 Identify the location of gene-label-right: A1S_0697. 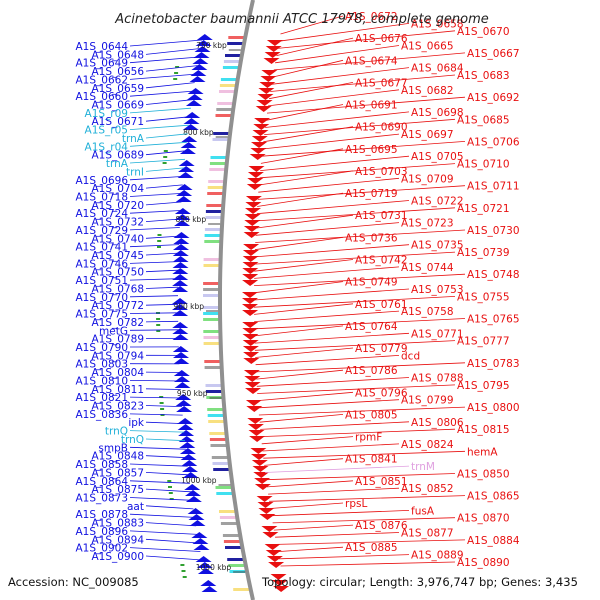
(427, 135).